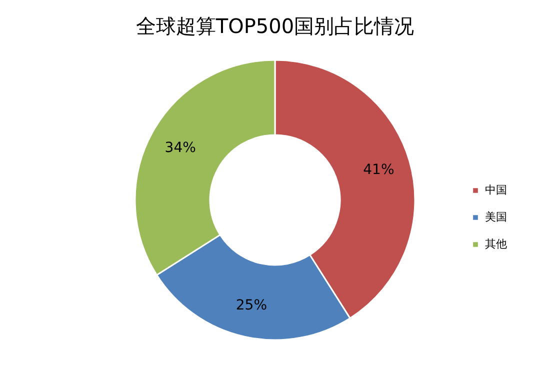  I want to click on legend-label: 美国, so click(496, 217).